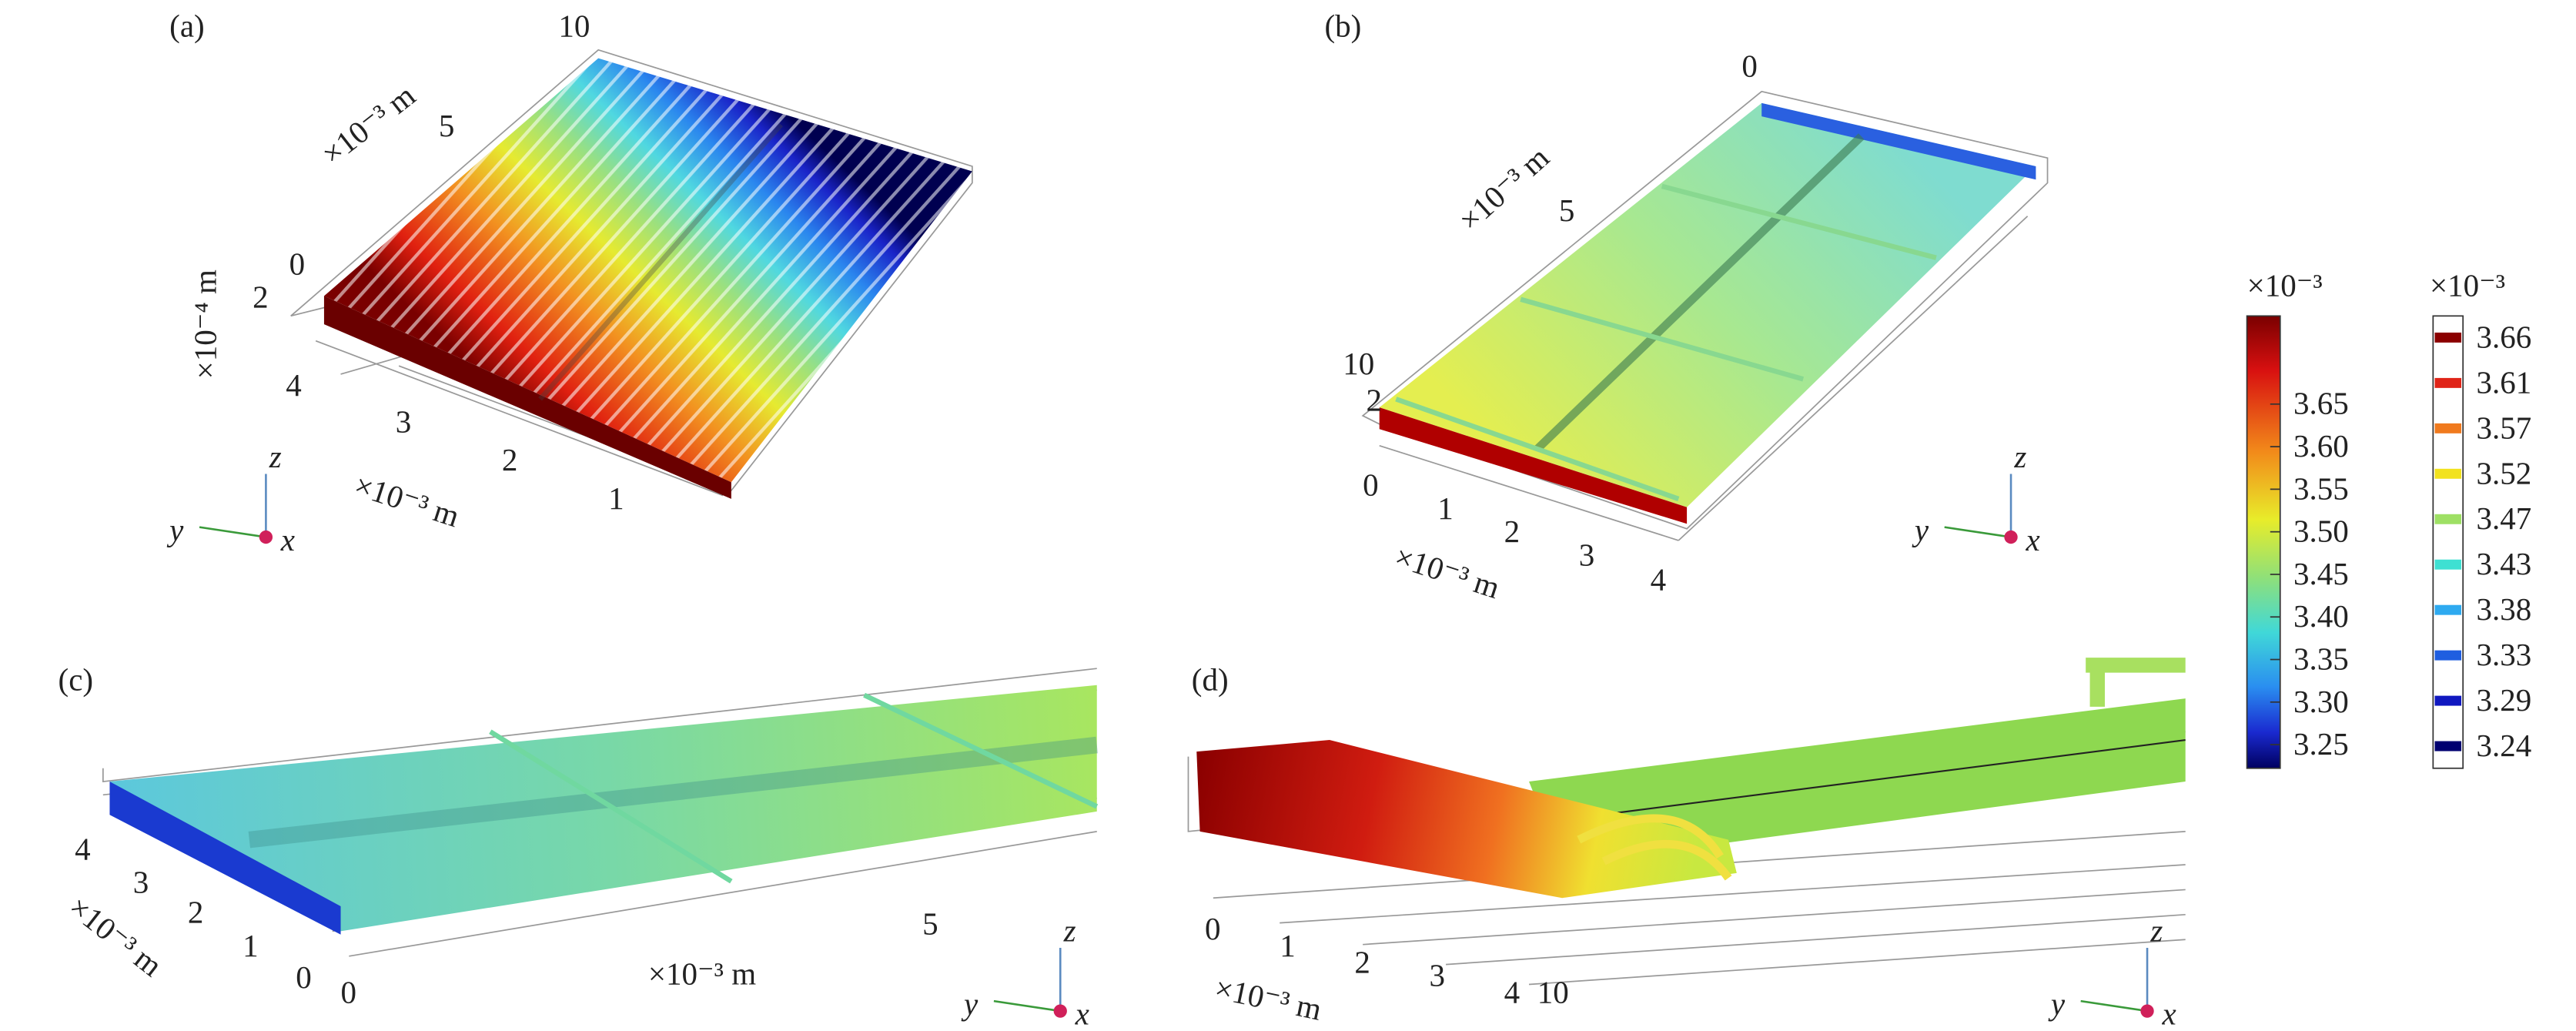 The height and width of the screenshot is (1031, 2576). I want to click on channel-line, so click(1874, 779).